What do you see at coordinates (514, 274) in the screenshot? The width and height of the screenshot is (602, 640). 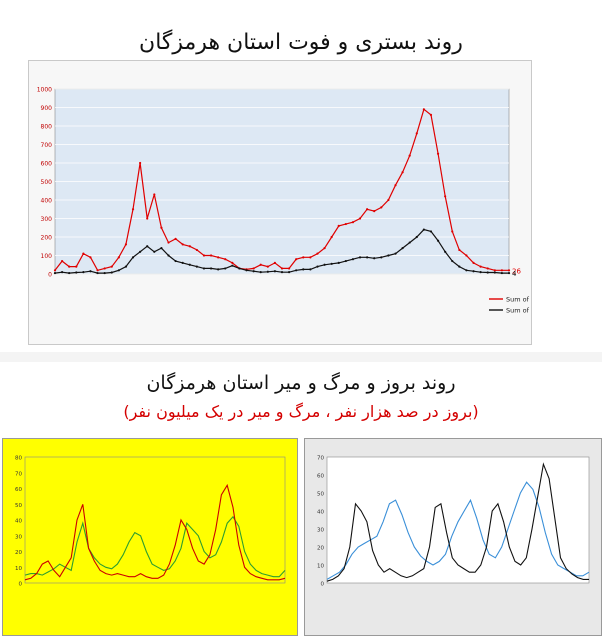 I see `series-end-label: 4` at bounding box center [514, 274].